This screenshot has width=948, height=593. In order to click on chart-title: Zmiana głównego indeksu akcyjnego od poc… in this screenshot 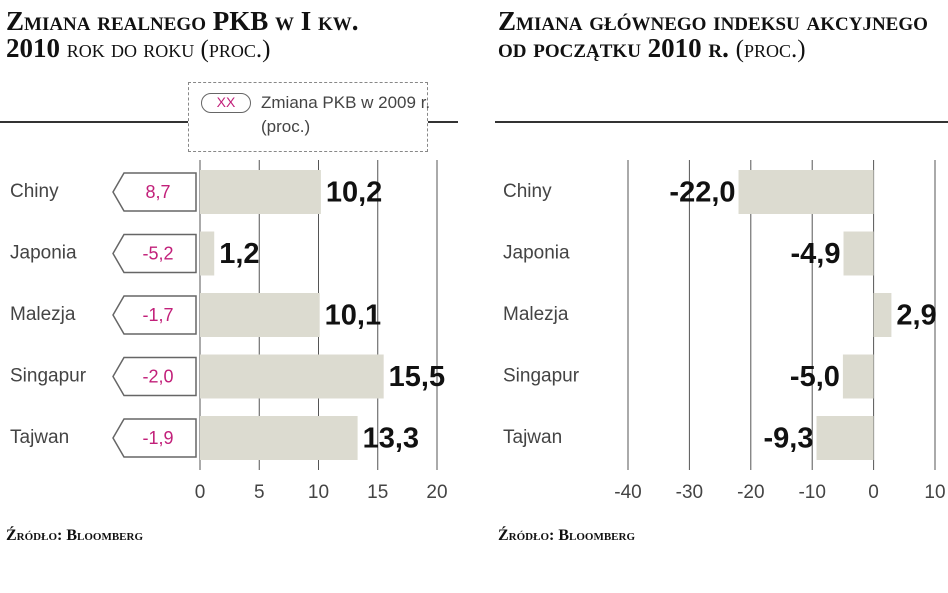, I will do `click(720, 35)`.